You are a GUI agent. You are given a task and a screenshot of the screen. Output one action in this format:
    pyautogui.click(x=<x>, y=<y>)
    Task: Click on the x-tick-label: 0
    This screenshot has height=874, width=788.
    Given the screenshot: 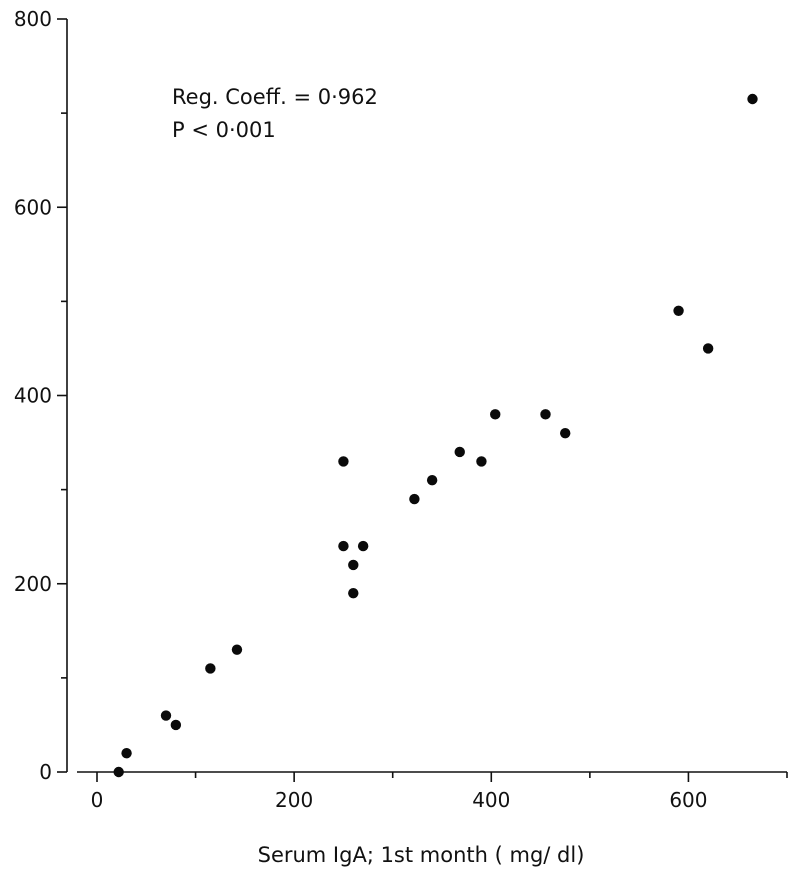 What is the action you would take?
    pyautogui.click(x=97, y=800)
    